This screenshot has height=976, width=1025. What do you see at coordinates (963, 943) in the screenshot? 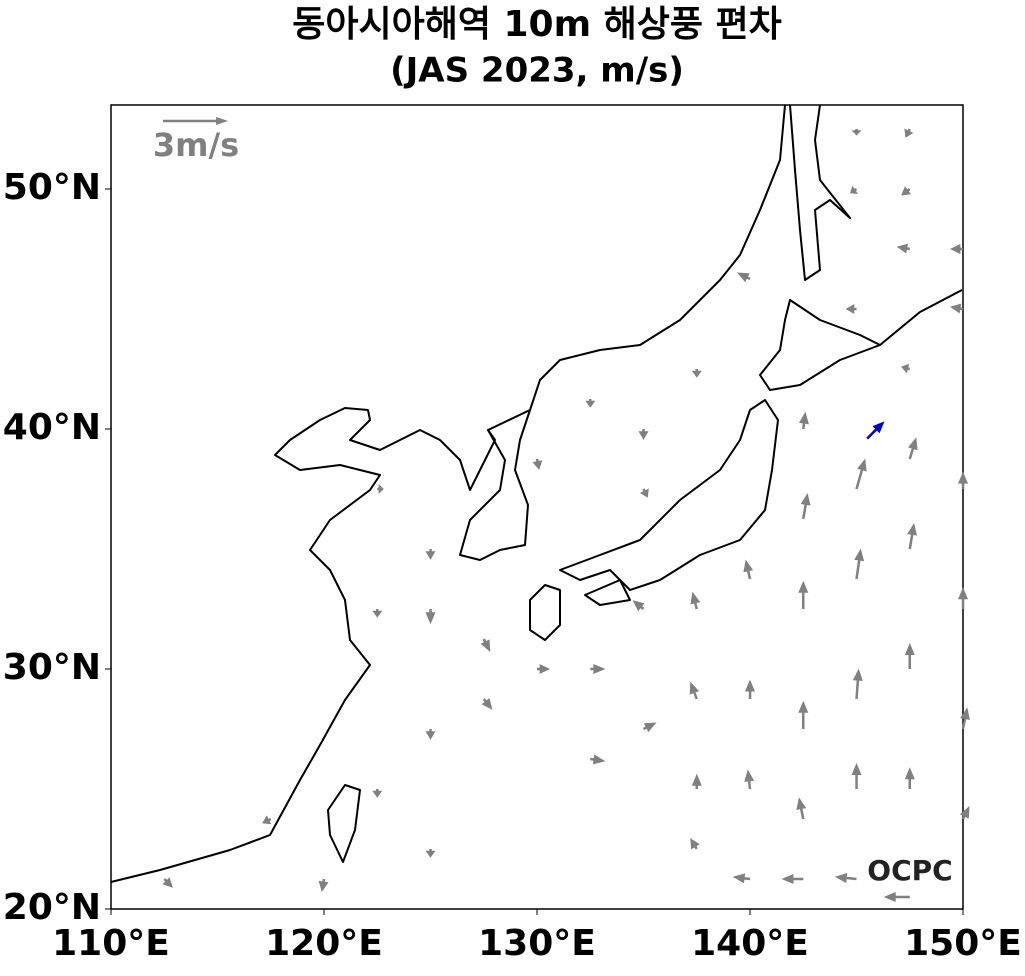
I see `x-tick-label: 150°E` at bounding box center [963, 943].